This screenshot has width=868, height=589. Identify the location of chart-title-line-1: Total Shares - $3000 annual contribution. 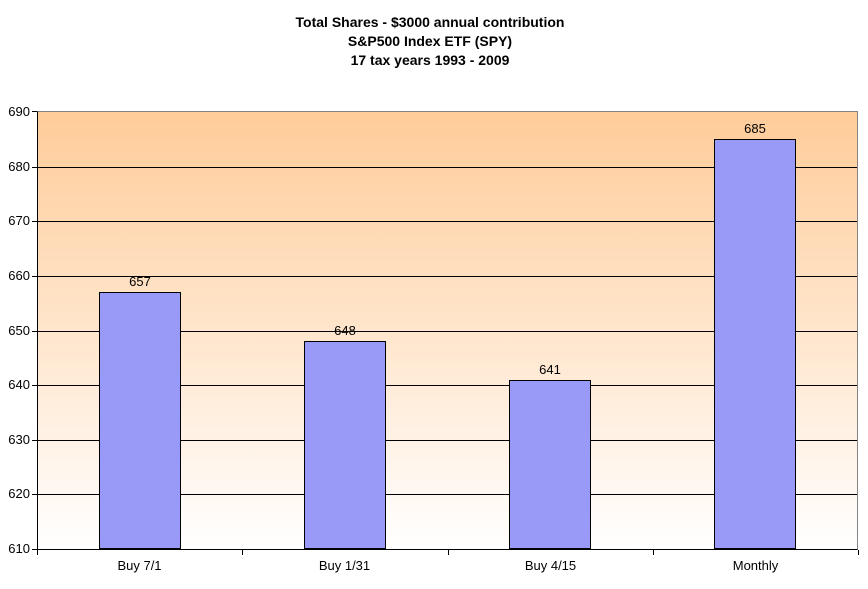
(430, 22).